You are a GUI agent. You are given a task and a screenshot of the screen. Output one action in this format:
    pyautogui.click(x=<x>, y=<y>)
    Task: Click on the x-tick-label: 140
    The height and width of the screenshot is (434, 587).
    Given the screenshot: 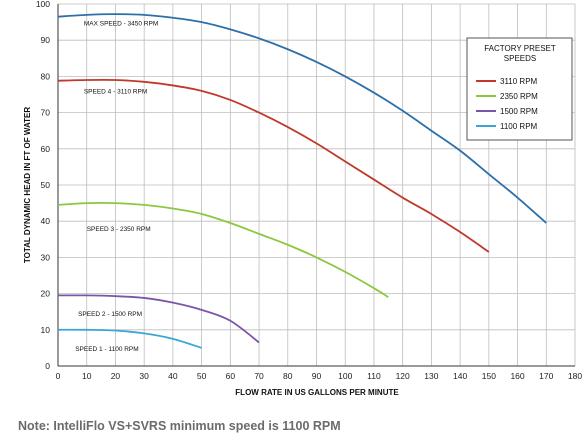 What is the action you would take?
    pyautogui.click(x=460, y=376)
    